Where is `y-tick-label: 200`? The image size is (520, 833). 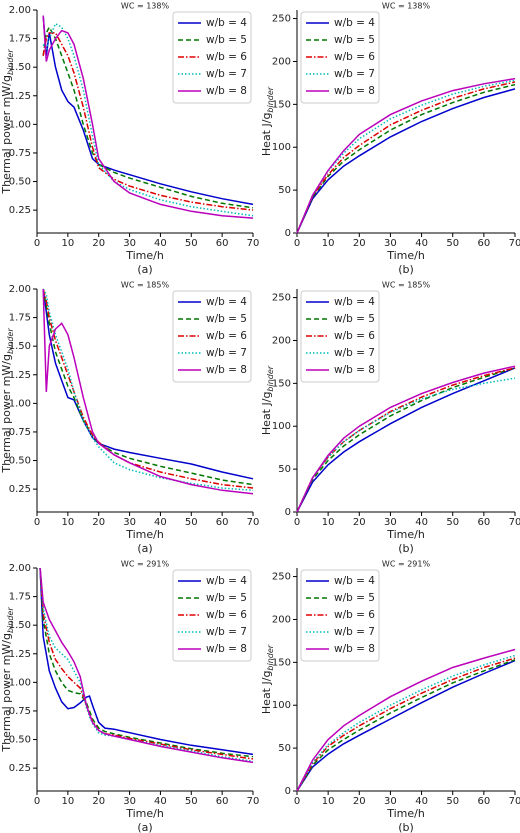
y-tick-label: 200 is located at coordinates (281, 61).